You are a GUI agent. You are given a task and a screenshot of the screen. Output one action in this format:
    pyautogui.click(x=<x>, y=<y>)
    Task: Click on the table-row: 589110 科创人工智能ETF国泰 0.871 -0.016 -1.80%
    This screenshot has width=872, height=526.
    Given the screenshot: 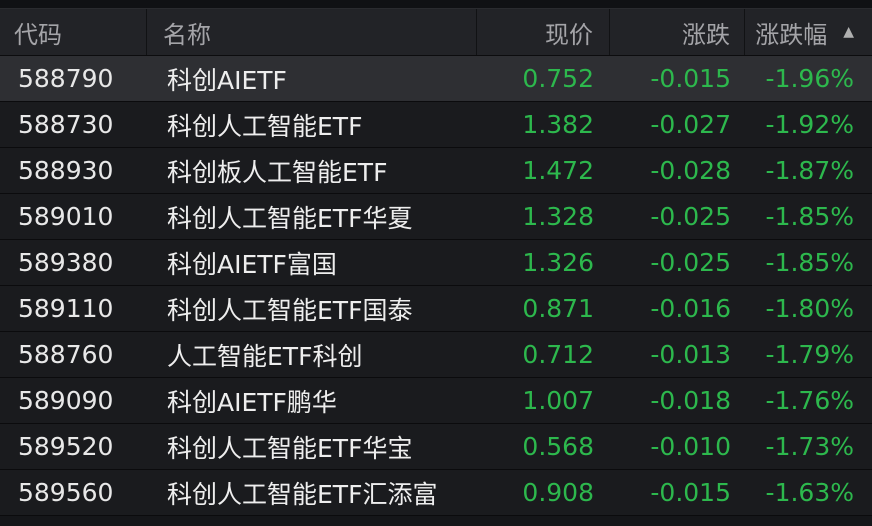 What is the action you would take?
    pyautogui.click(x=436, y=309)
    